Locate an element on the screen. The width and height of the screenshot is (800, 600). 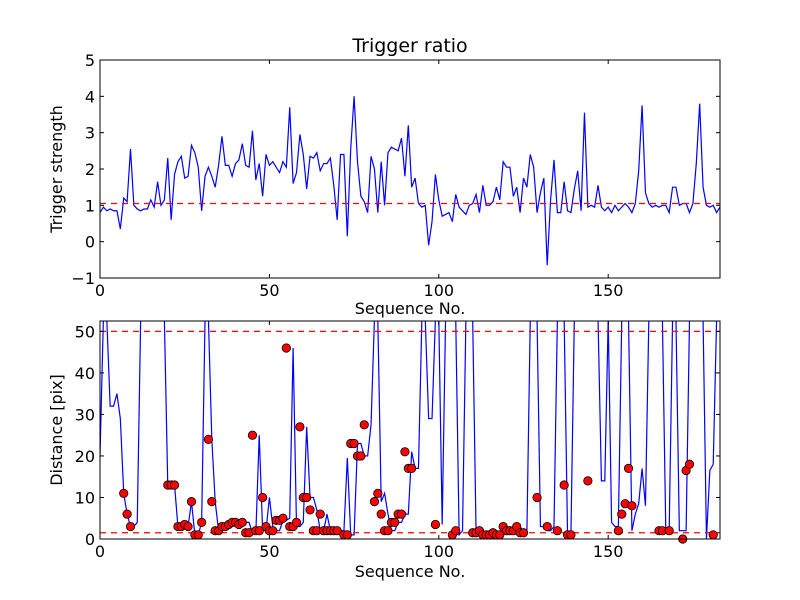
top-y-tick-label: 4 is located at coordinates (90, 96).